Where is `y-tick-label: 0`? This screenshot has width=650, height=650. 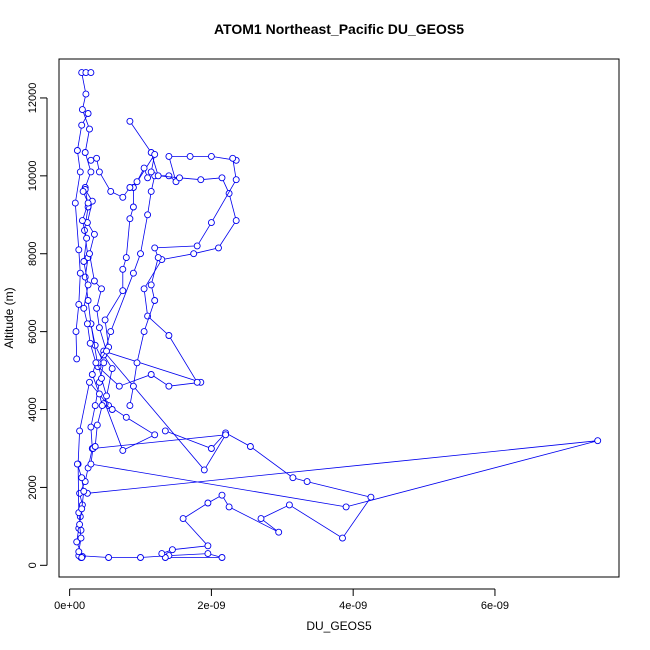 y-tick-label: 0 is located at coordinates (33, 565).